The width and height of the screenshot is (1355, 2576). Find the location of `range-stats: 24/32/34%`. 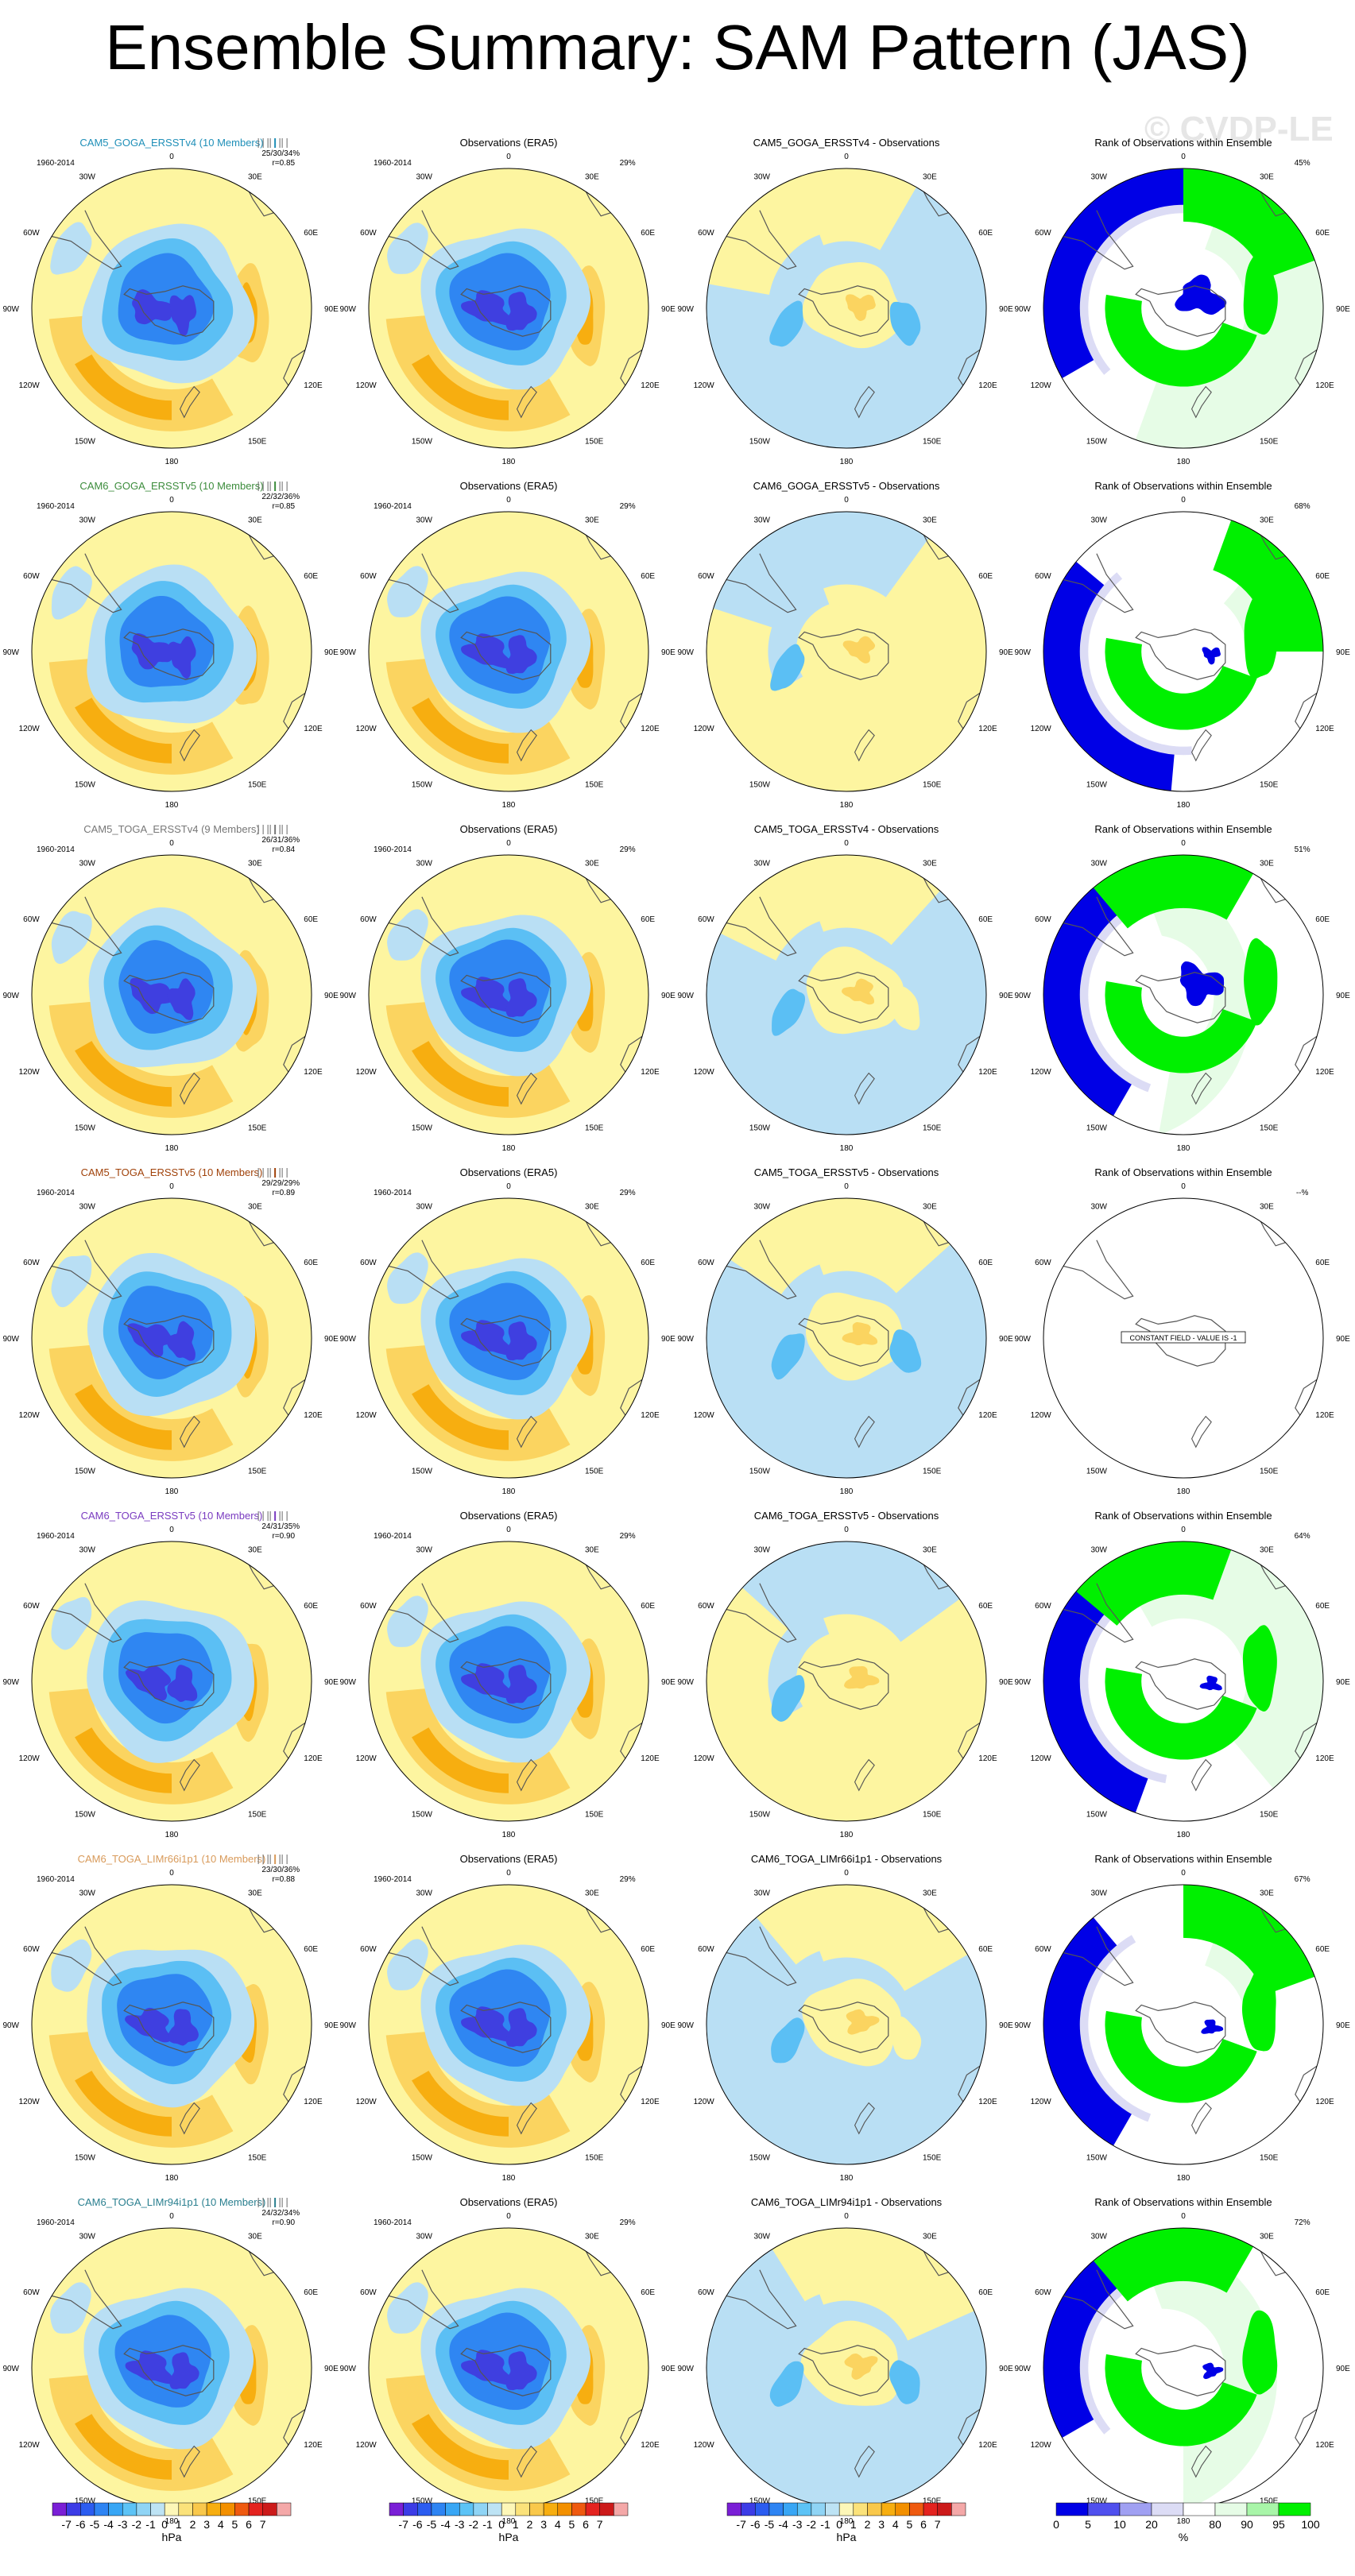

range-stats: 24/32/34% is located at coordinates (280, 2213).